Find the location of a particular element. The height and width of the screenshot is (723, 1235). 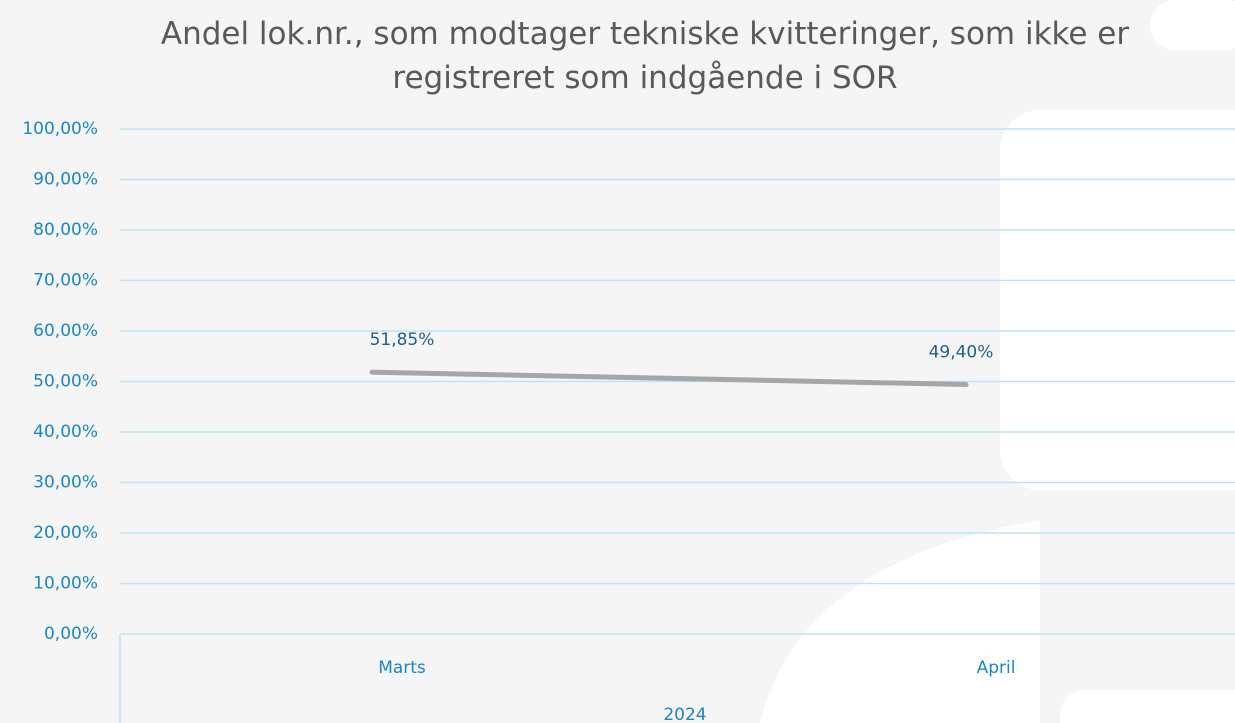

y-tick-label: 30,00% is located at coordinates (65, 483).